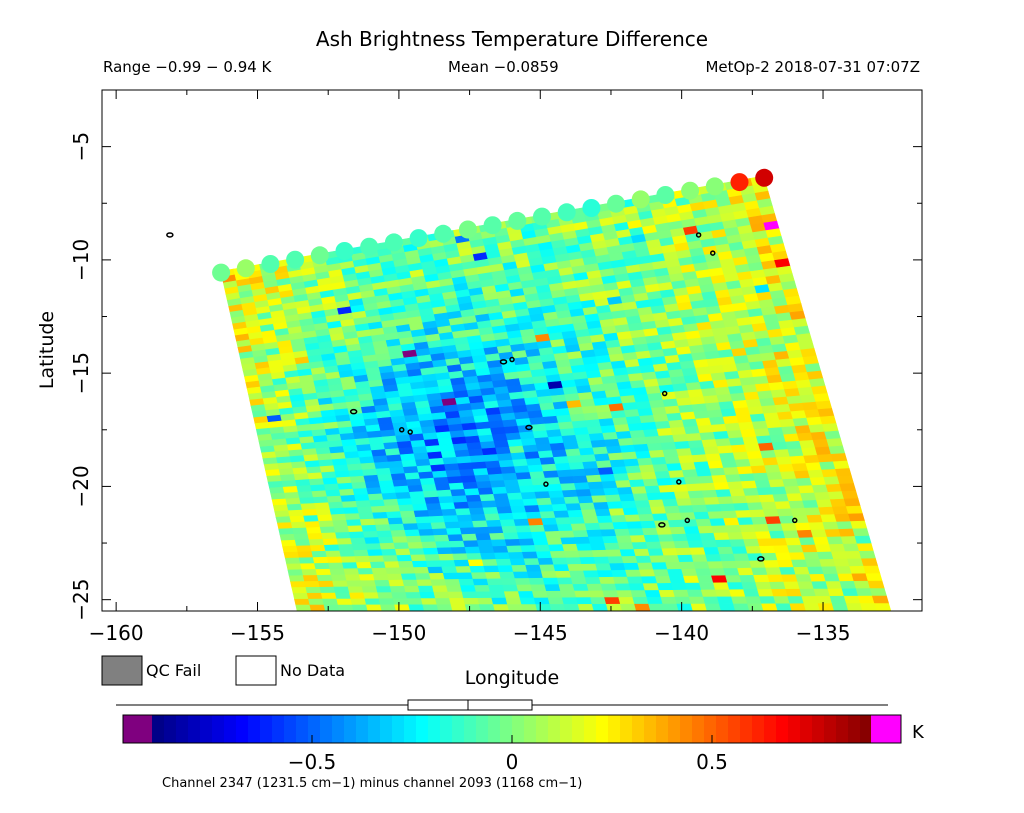 This screenshot has height=813, width=1024. I want to click on y-tick-label: −10, so click(81, 260).